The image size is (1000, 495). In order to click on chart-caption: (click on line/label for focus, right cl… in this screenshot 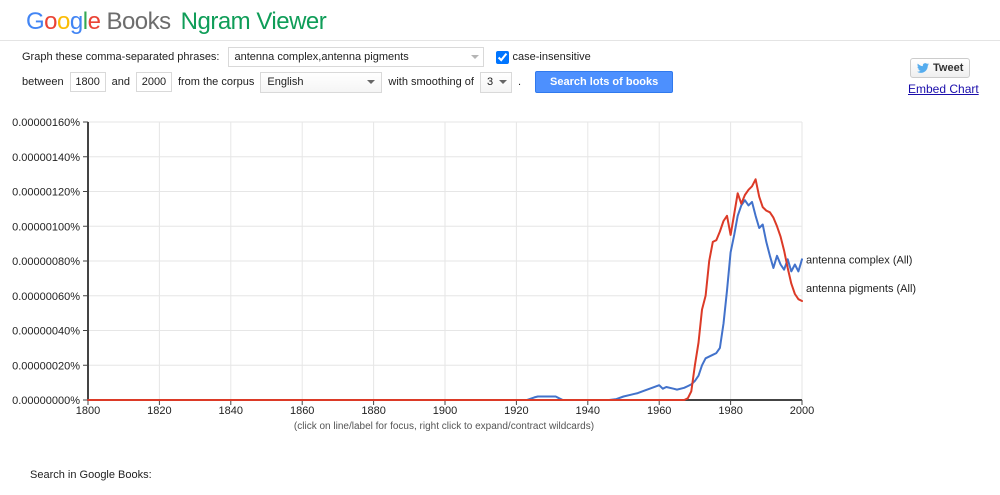, I will do `click(444, 426)`.